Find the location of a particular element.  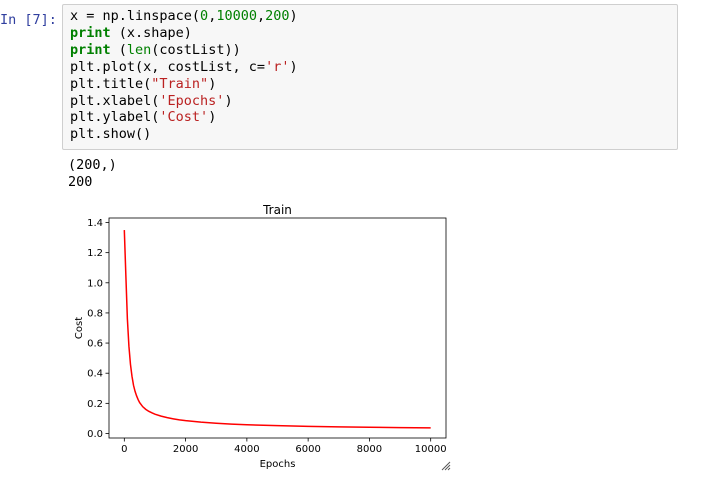

x-axis-label: Epochs is located at coordinates (278, 464).